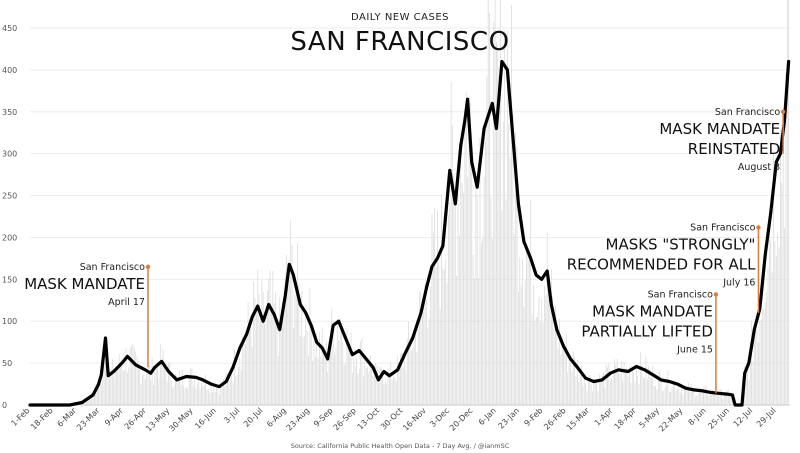 The image size is (800, 453). I want to click on annotation-headline: REINSTATED, so click(734, 149).